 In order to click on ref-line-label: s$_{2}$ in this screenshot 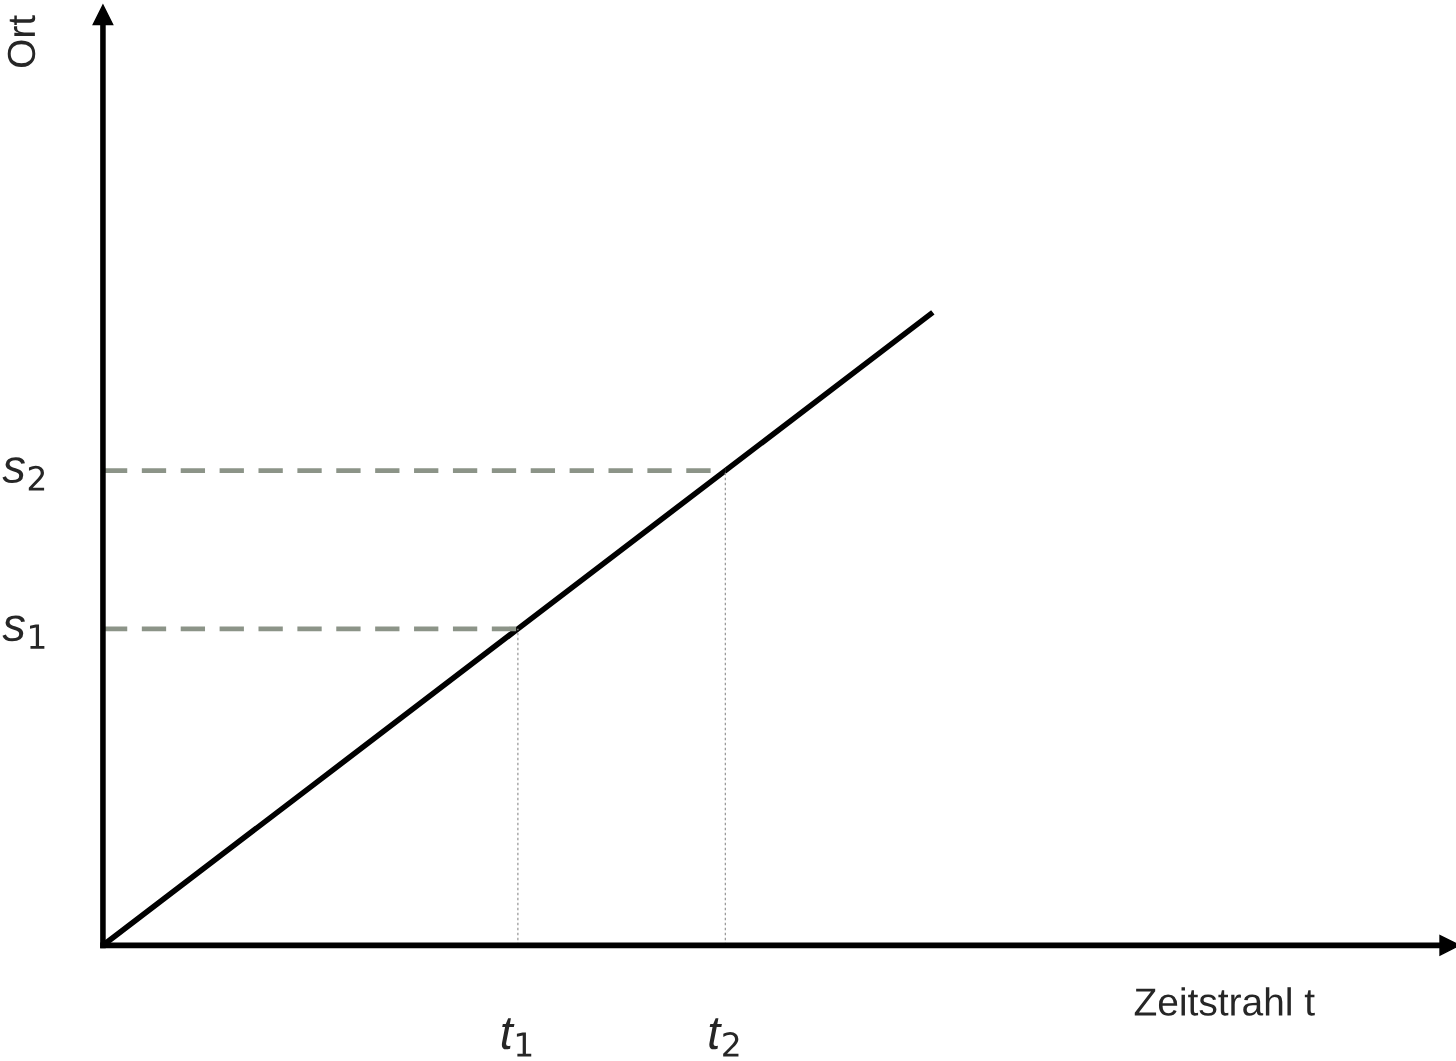, I will do `click(23, 474)`.